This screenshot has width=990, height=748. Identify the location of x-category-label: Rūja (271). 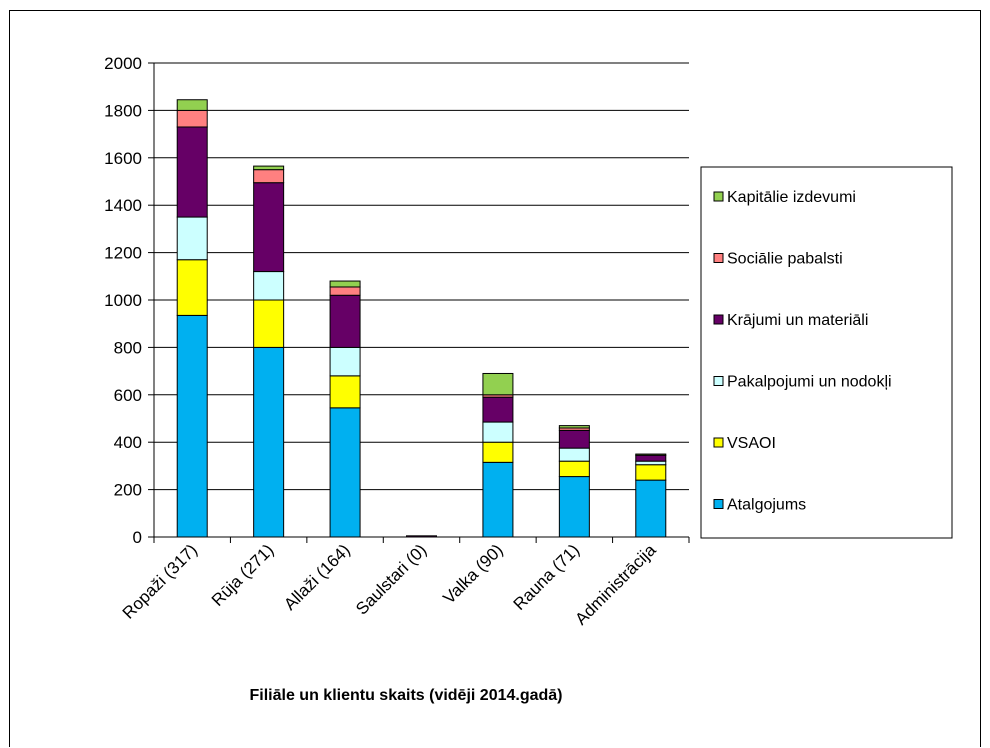
(243, 575).